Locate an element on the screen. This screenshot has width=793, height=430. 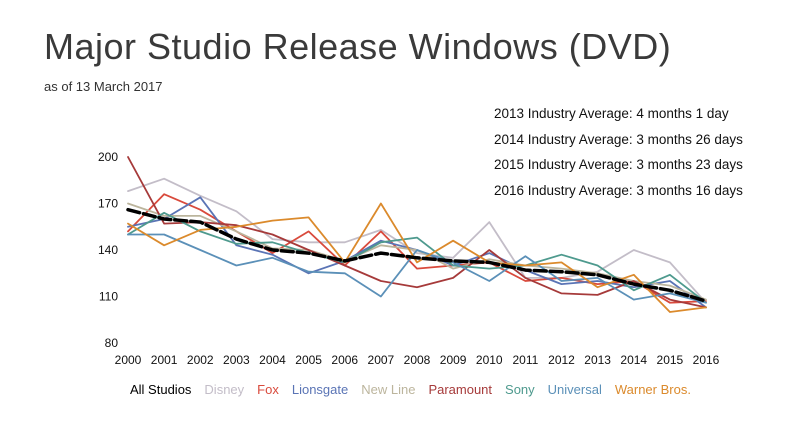
industry-average-2013: 2013 Industry Average: 4 months 1 day is located at coordinates (611, 113).